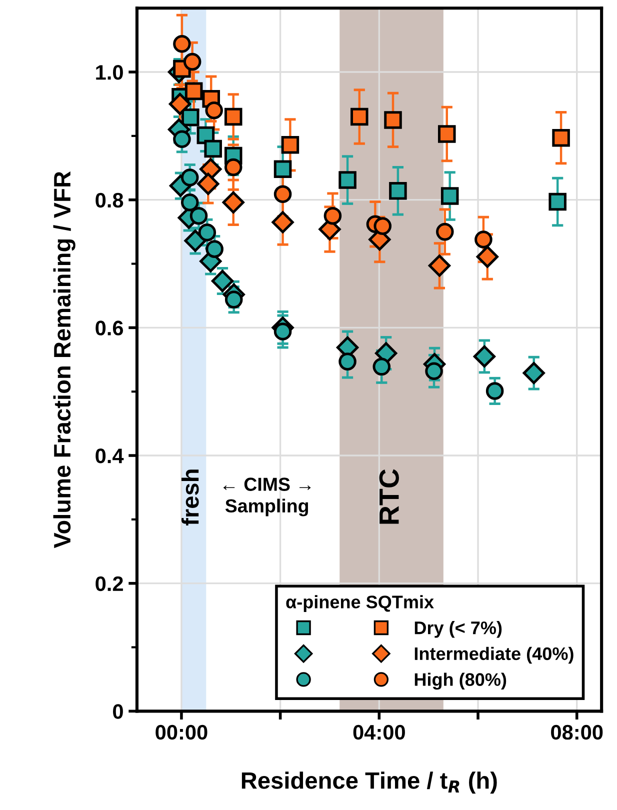 The image size is (617, 810). What do you see at coordinates (182, 732) in the screenshot?
I see `x-tick-label: 00:00` at bounding box center [182, 732].